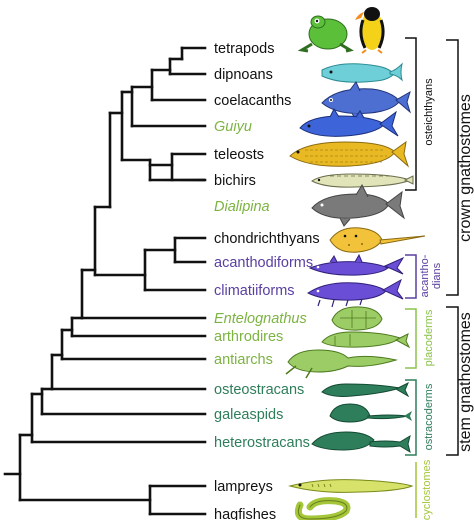  What do you see at coordinates (356, 264) in the screenshot?
I see `acanthodiform-fish-icon` at bounding box center [356, 264].